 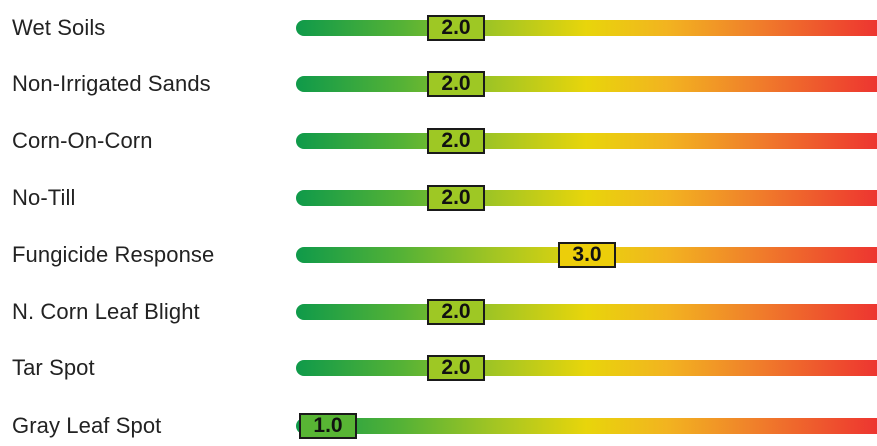 I want to click on rating-row: Non-Irrigated Sands 2.0, so click(x=438, y=84).